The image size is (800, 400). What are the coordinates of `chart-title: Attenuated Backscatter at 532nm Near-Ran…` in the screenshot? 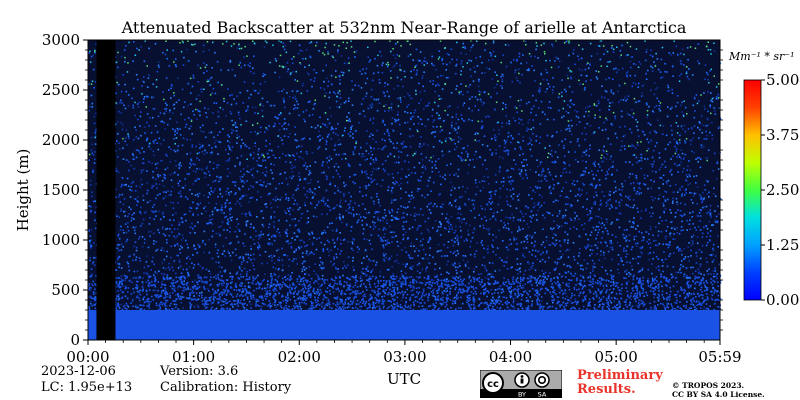 It's located at (404, 27).